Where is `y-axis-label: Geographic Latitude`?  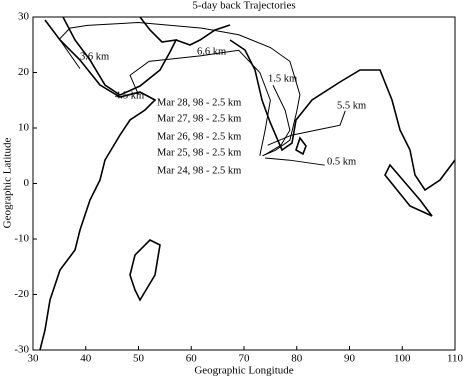
y-axis-label: Geographic Latitude is located at coordinates (8, 183).